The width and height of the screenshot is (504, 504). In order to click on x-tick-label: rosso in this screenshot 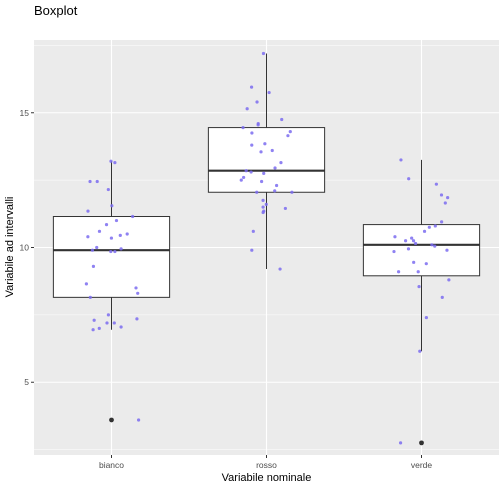, I will do `click(266, 465)`.